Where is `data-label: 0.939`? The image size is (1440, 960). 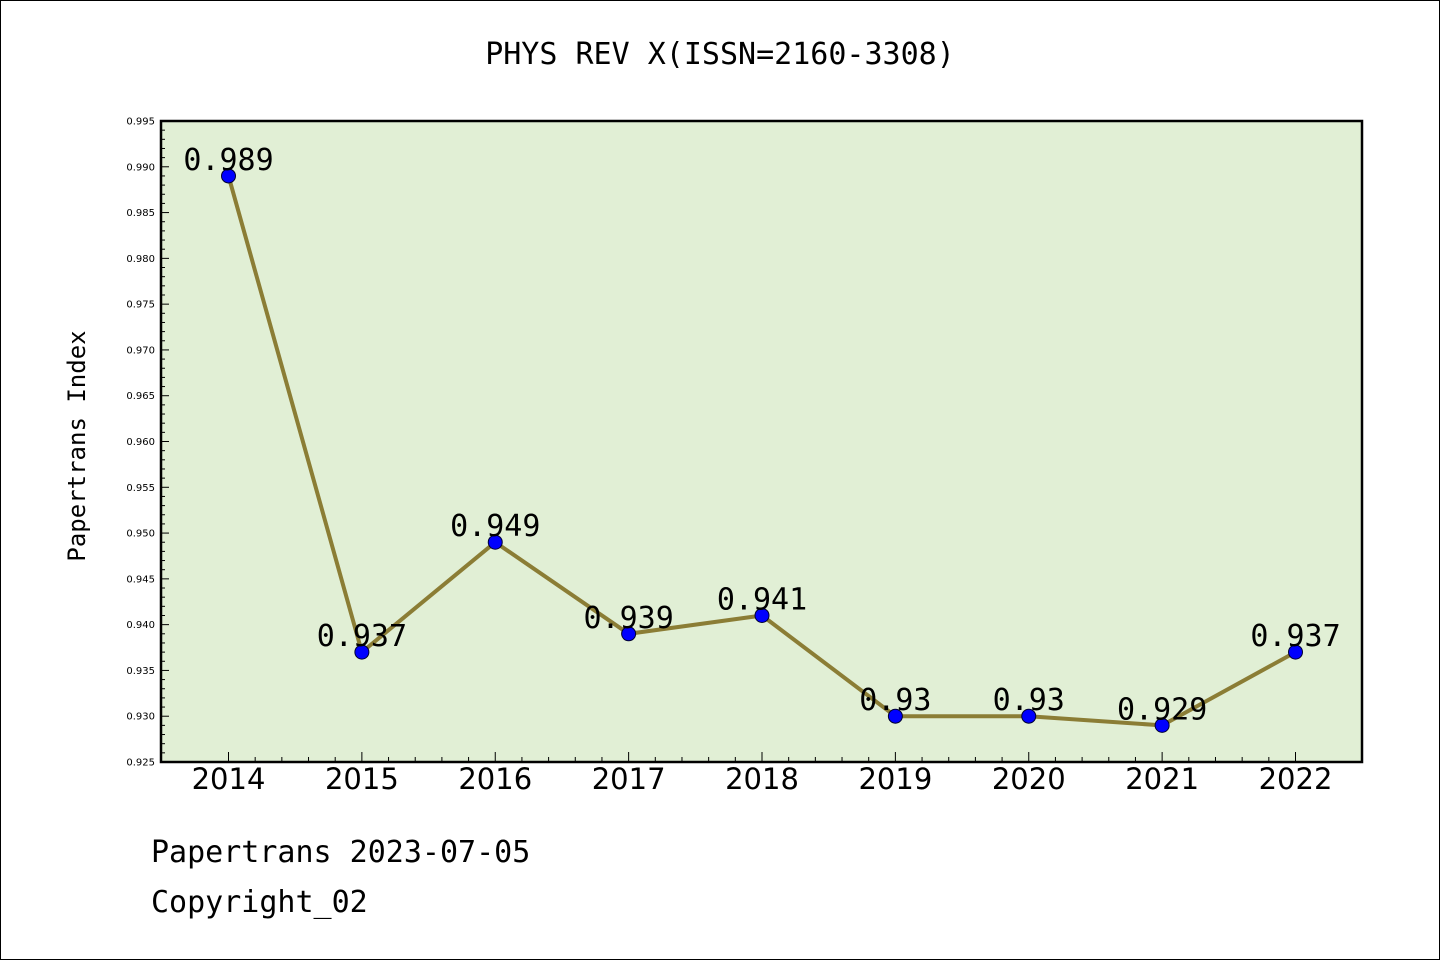
data-label: 0.939 is located at coordinates (628, 618).